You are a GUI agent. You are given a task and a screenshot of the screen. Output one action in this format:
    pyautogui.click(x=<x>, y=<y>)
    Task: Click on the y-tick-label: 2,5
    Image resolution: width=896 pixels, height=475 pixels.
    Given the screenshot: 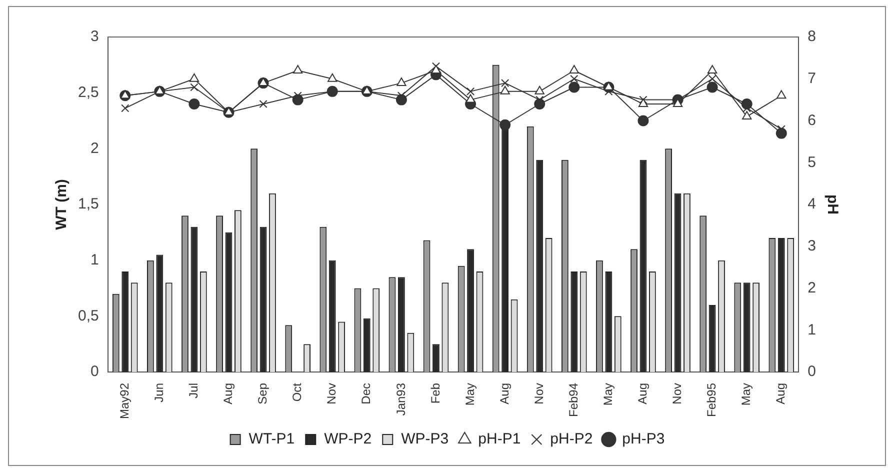 What is the action you would take?
    pyautogui.click(x=88, y=92)
    